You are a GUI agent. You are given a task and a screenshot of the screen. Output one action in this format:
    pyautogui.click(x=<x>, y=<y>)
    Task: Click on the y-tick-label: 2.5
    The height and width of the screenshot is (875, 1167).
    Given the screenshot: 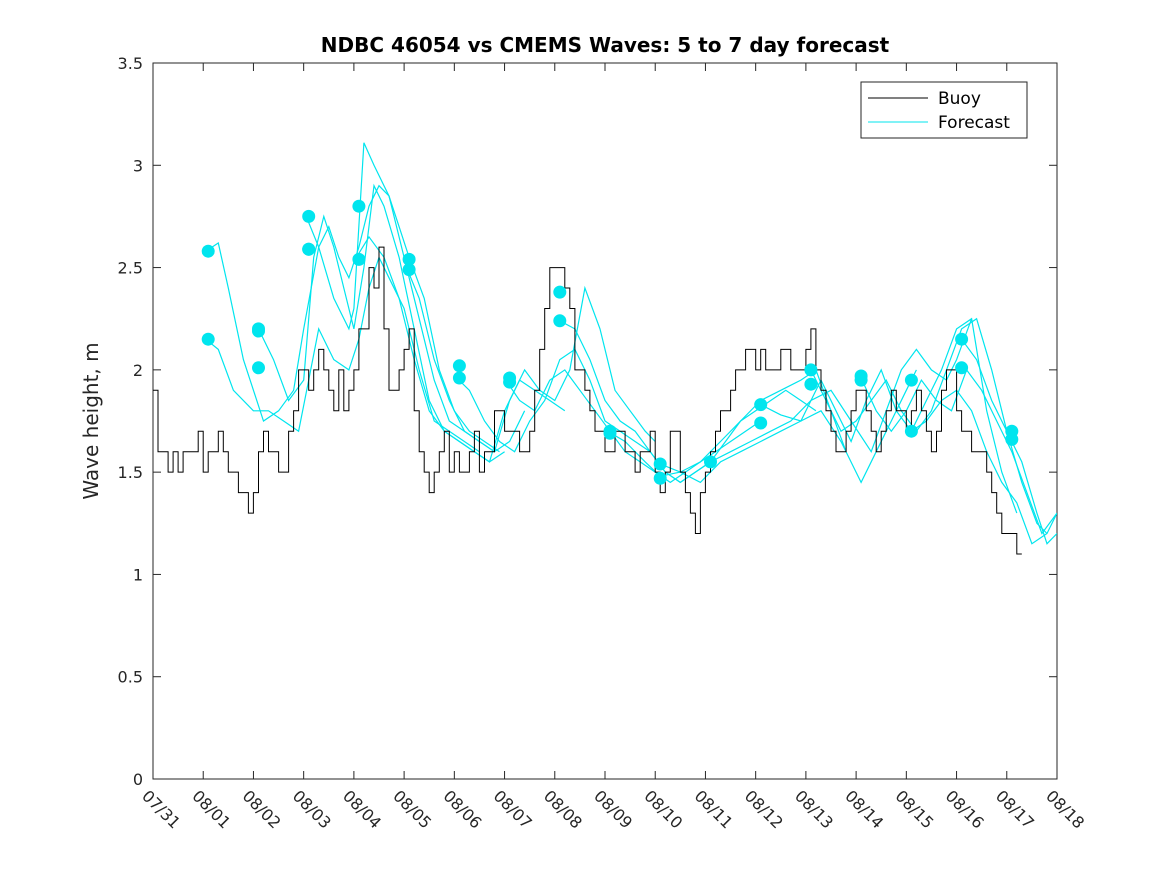 What is the action you would take?
    pyautogui.click(x=130, y=268)
    